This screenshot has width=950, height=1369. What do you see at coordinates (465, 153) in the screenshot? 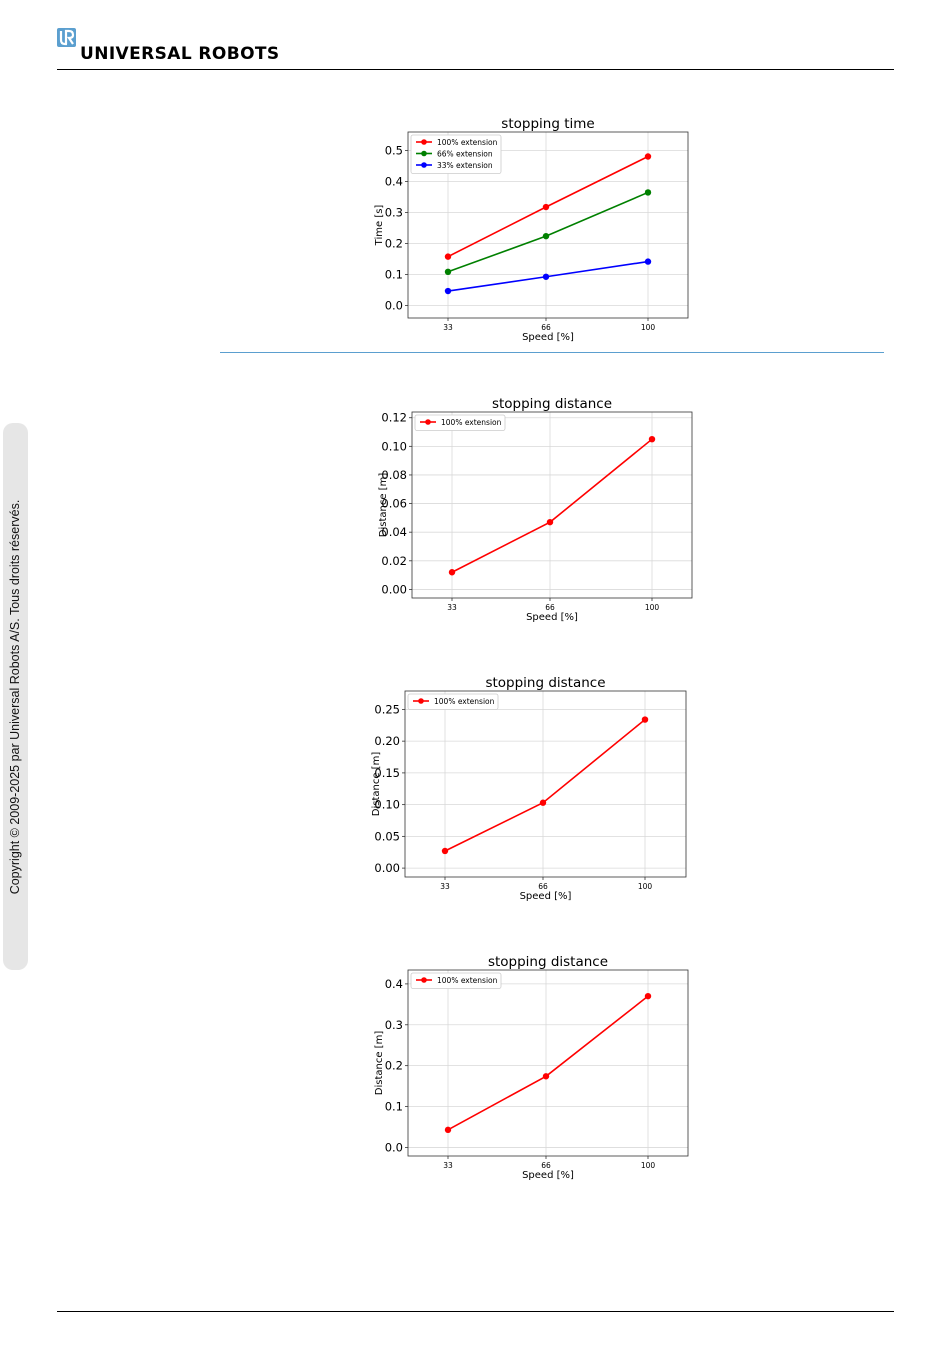
I see `legend-label: 66% extension` at bounding box center [465, 153].